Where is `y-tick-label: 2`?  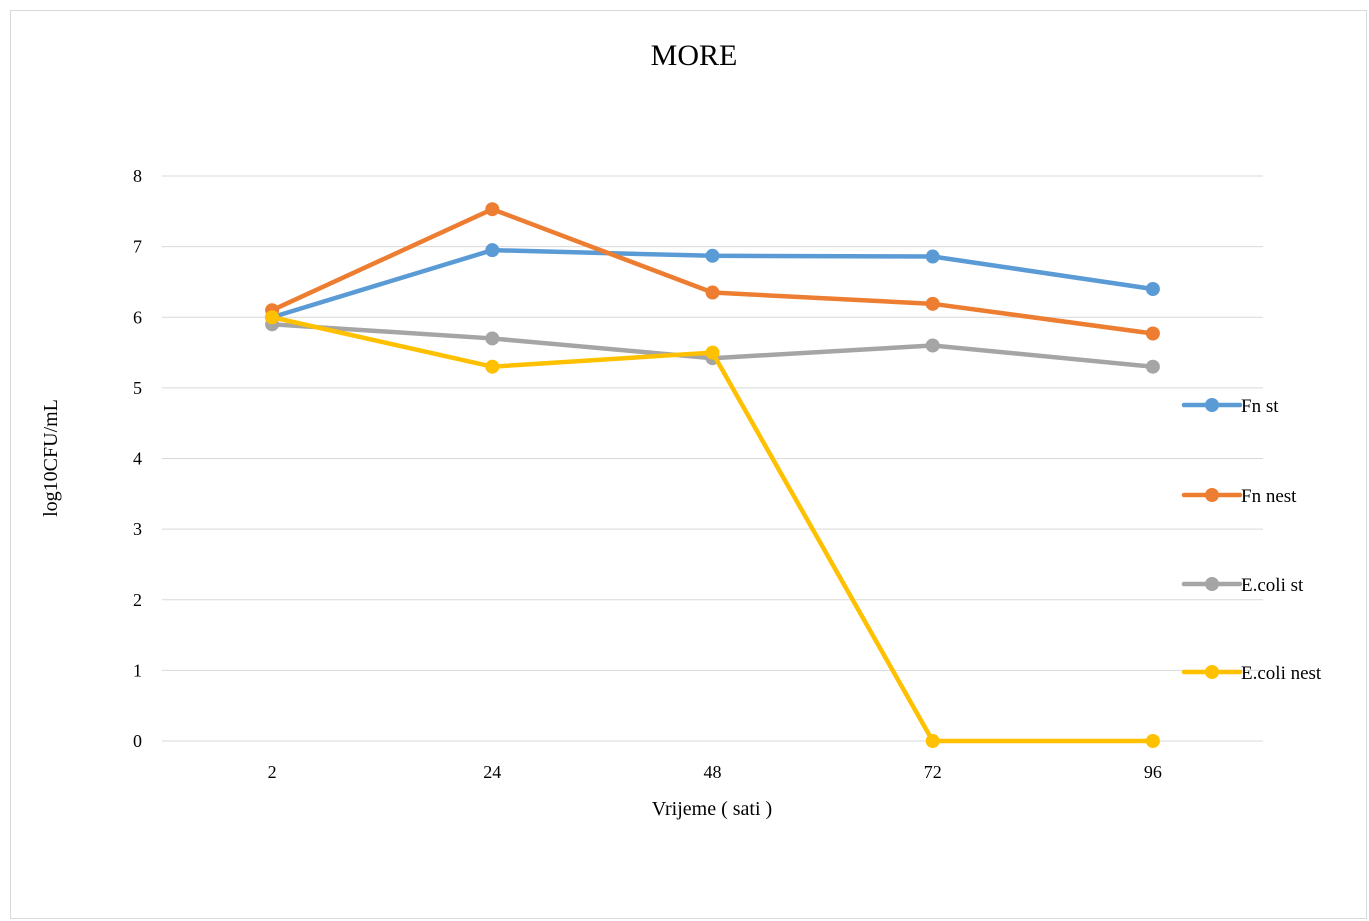 y-tick-label: 2 is located at coordinates (137, 600).